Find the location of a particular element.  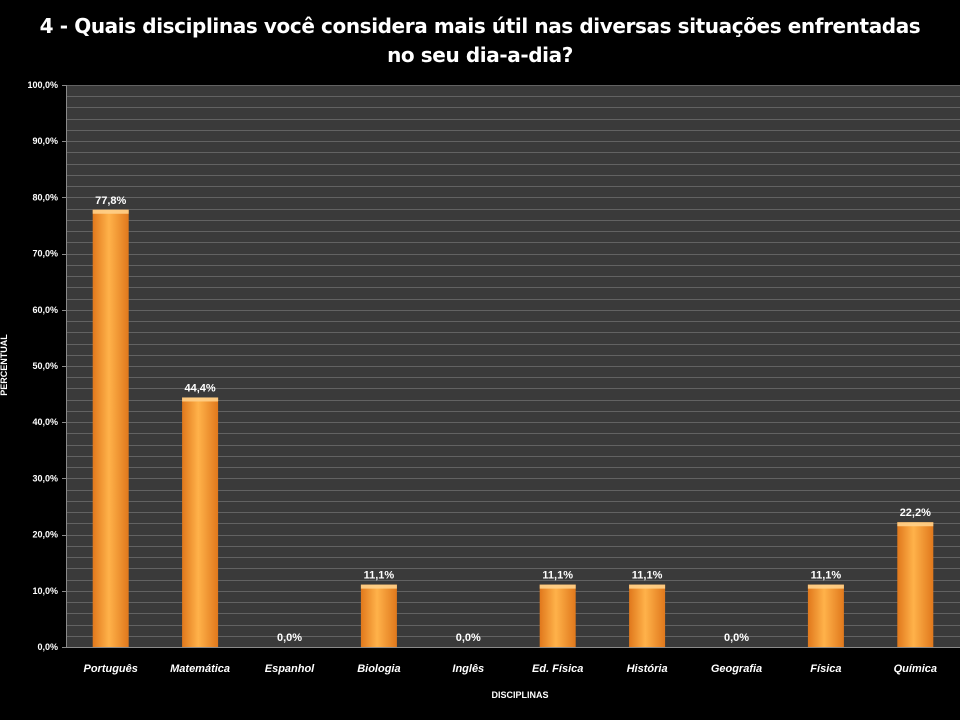

x-tick-label: Matemática is located at coordinates (200, 669).